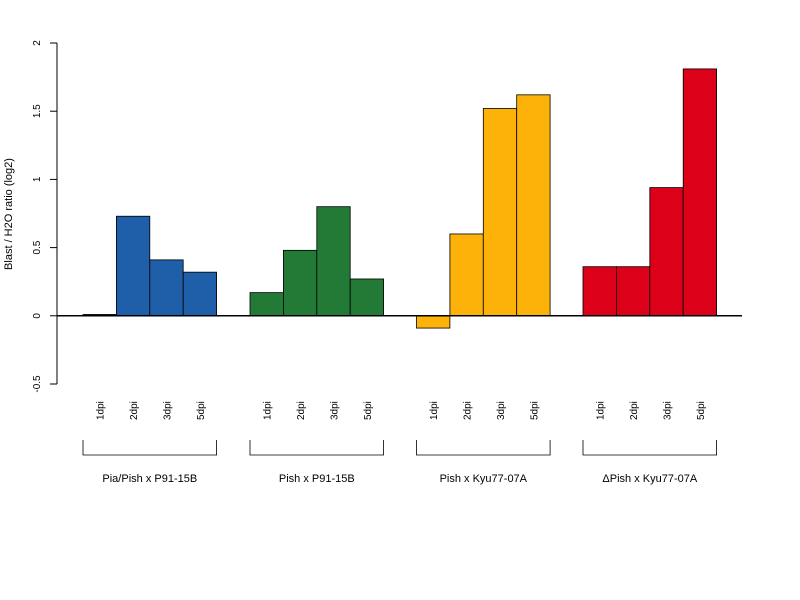 This screenshot has width=800, height=600. I want to click on y-tick-label: 1, so click(37, 179).